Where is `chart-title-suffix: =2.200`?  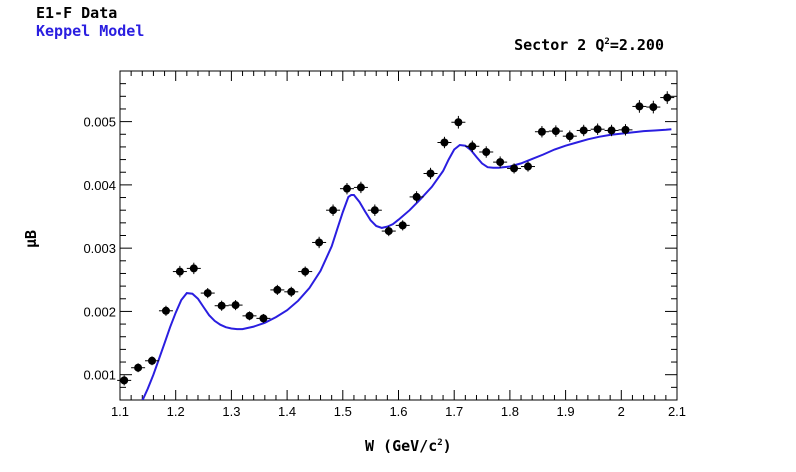
chart-title-suffix: =2.200 is located at coordinates (636, 45).